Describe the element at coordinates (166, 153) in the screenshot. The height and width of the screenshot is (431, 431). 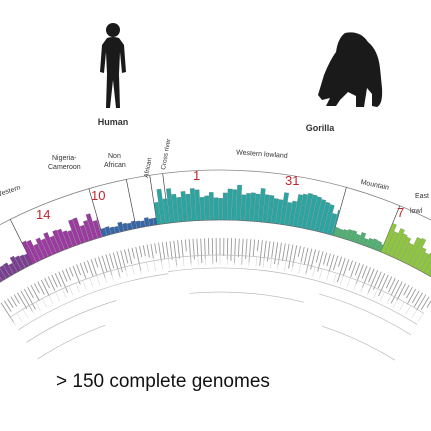
I see `group-label-crossriver: Cross river` at that location.